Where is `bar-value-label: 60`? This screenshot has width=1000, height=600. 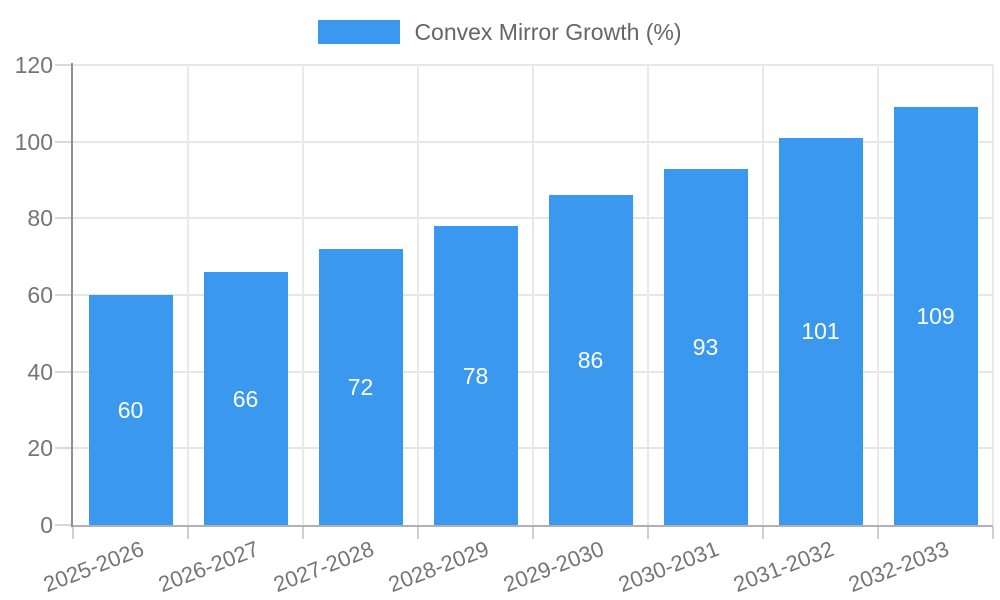
bar-value-label: 60 is located at coordinates (130, 410).